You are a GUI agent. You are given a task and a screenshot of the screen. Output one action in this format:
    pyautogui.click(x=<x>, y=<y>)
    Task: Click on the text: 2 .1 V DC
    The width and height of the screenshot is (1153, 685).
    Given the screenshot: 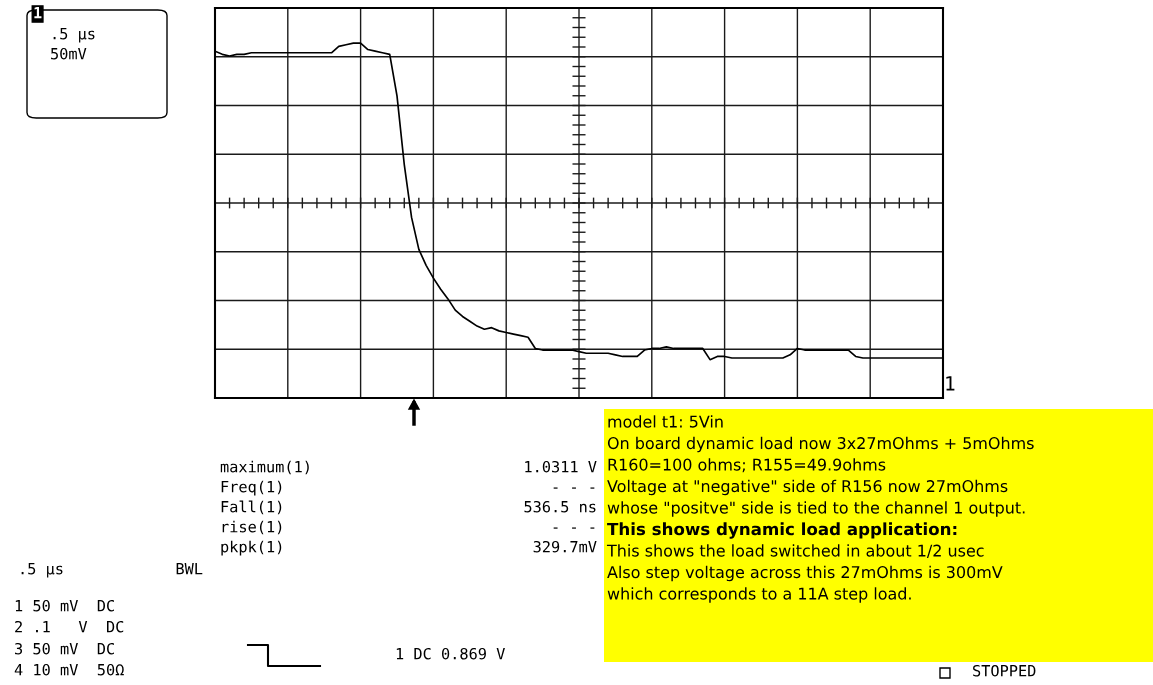 What is the action you would take?
    pyautogui.click(x=69, y=626)
    